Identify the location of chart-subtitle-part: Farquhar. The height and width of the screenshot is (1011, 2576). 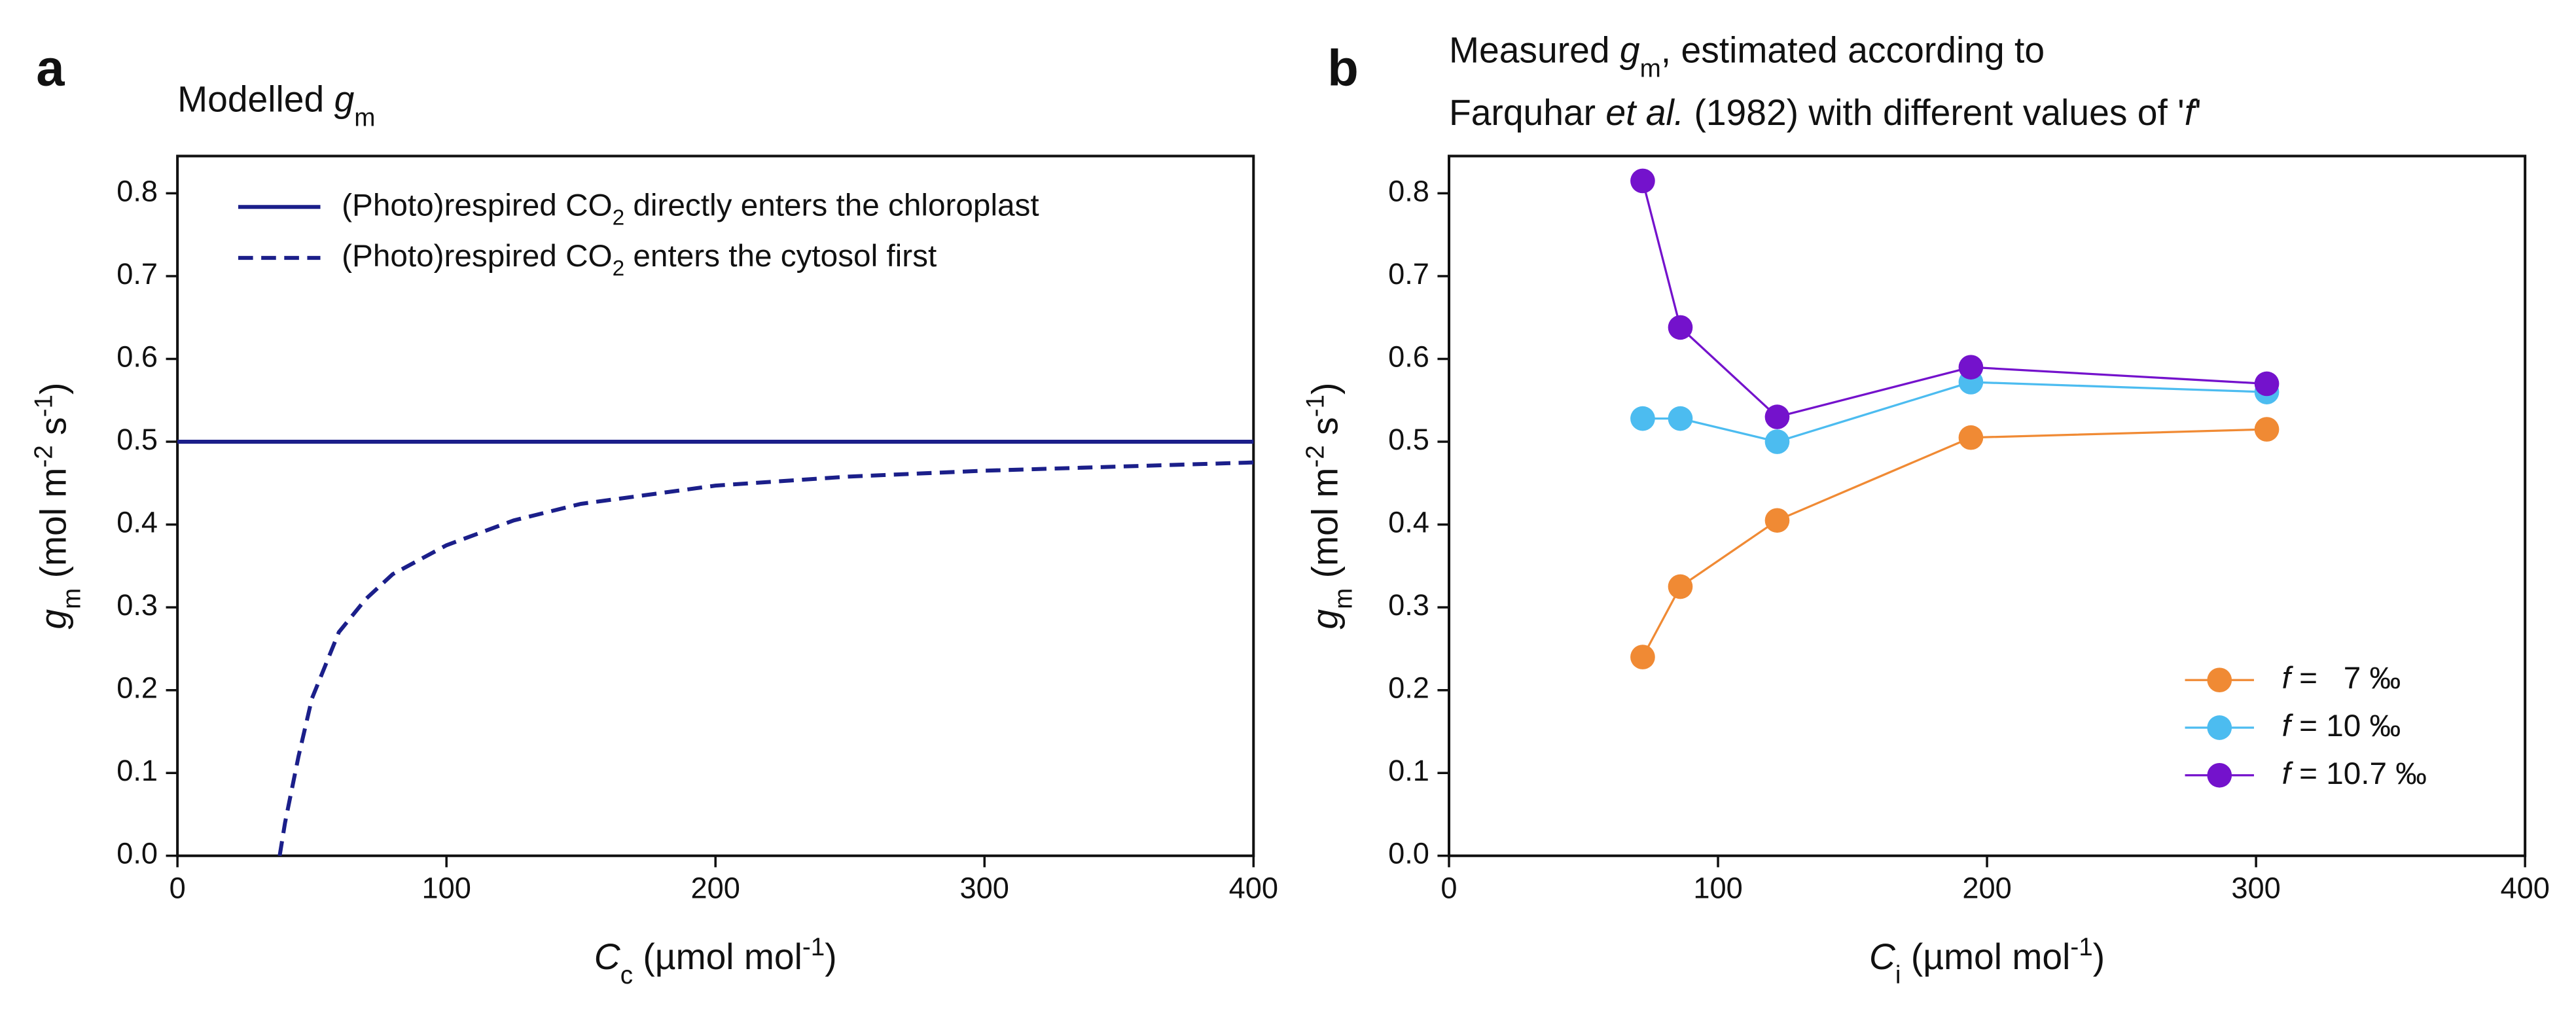
(1527, 112).